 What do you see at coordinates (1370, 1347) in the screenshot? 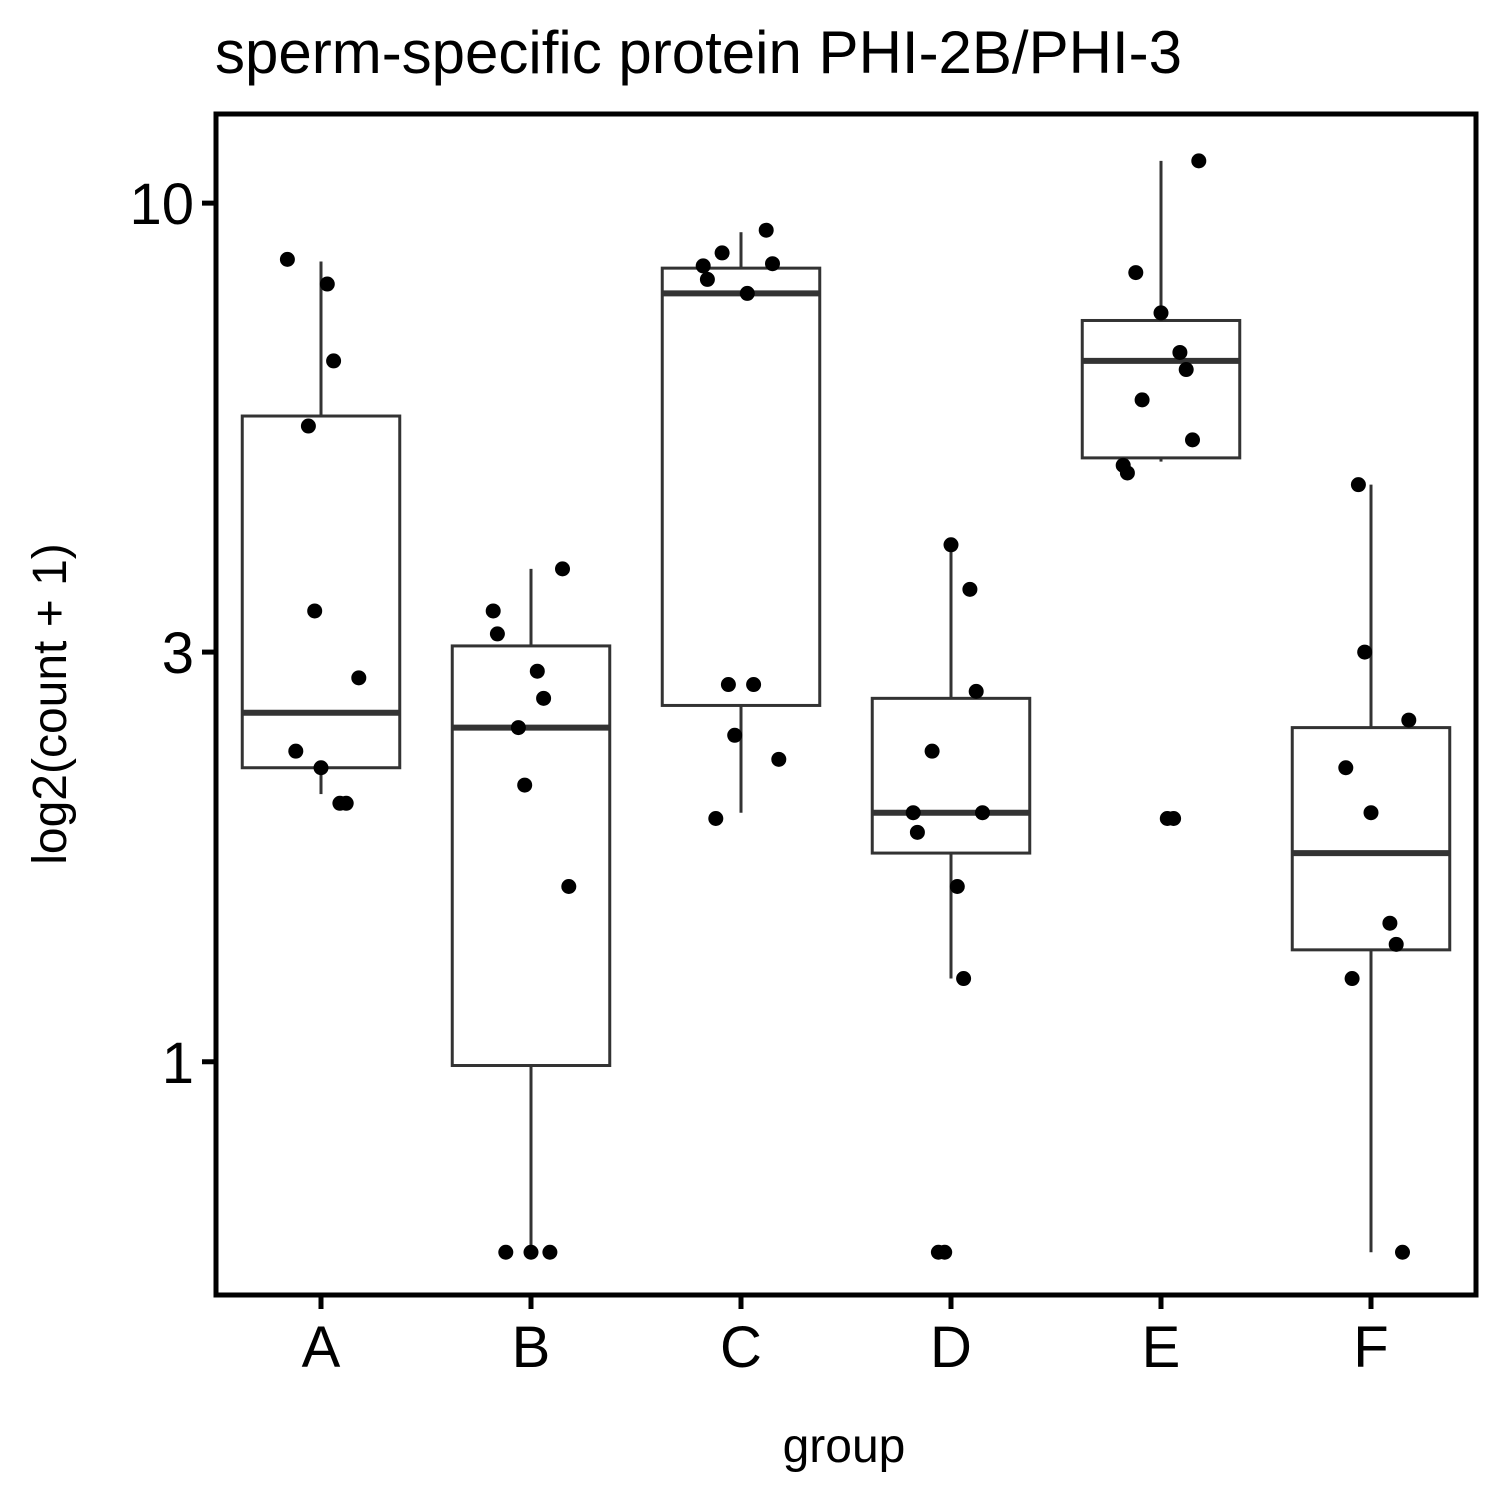
I see `x-tick-label: F` at bounding box center [1370, 1347].